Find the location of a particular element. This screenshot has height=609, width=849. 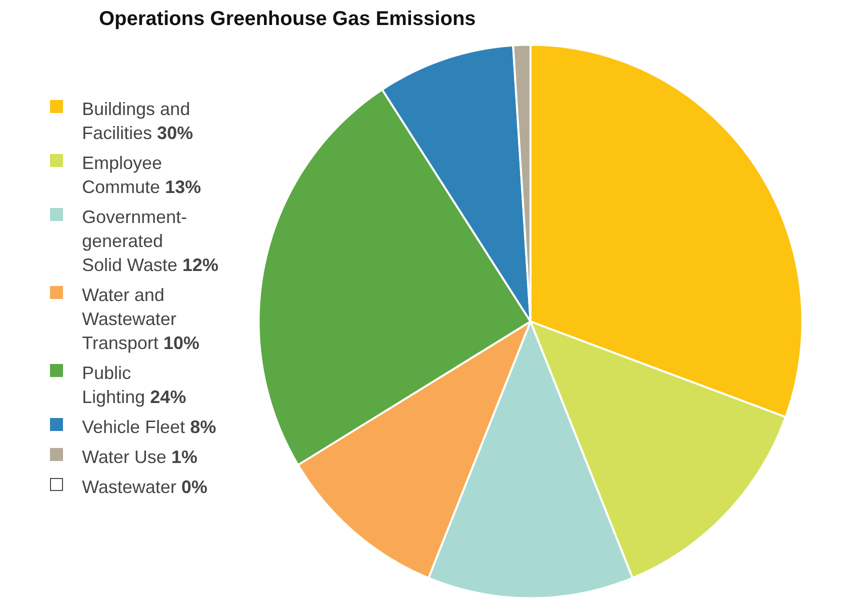

data-label: 1% is located at coordinates (184, 457).